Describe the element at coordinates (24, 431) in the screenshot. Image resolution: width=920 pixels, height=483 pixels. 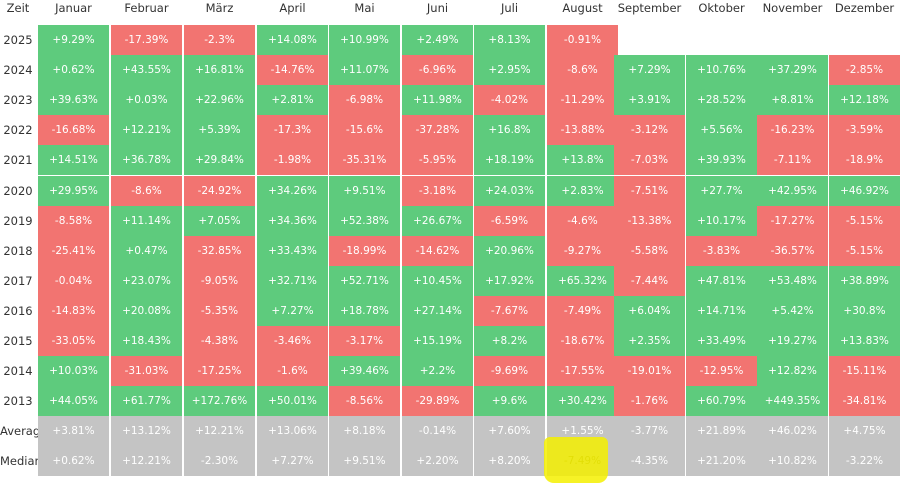
I see `summary-label: Average` at that location.